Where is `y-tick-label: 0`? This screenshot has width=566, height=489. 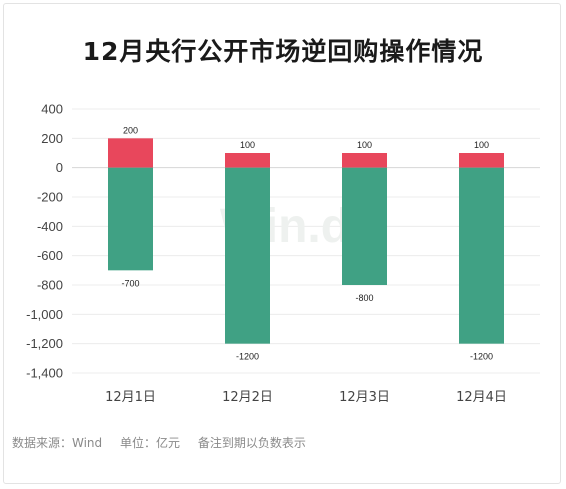 y-tick-label: 0 is located at coordinates (59, 167).